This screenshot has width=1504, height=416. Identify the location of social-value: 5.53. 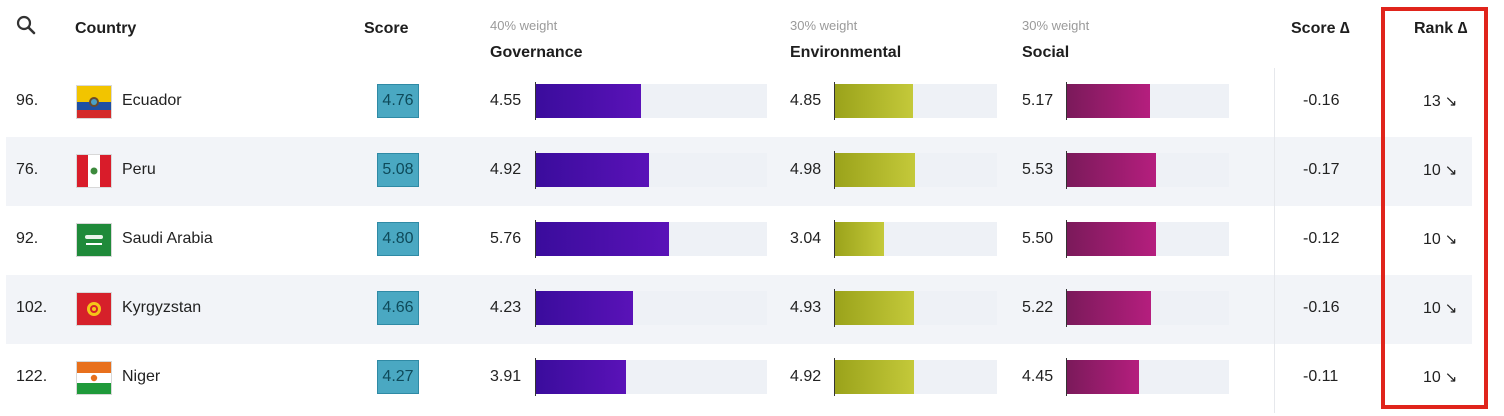
(1038, 169).